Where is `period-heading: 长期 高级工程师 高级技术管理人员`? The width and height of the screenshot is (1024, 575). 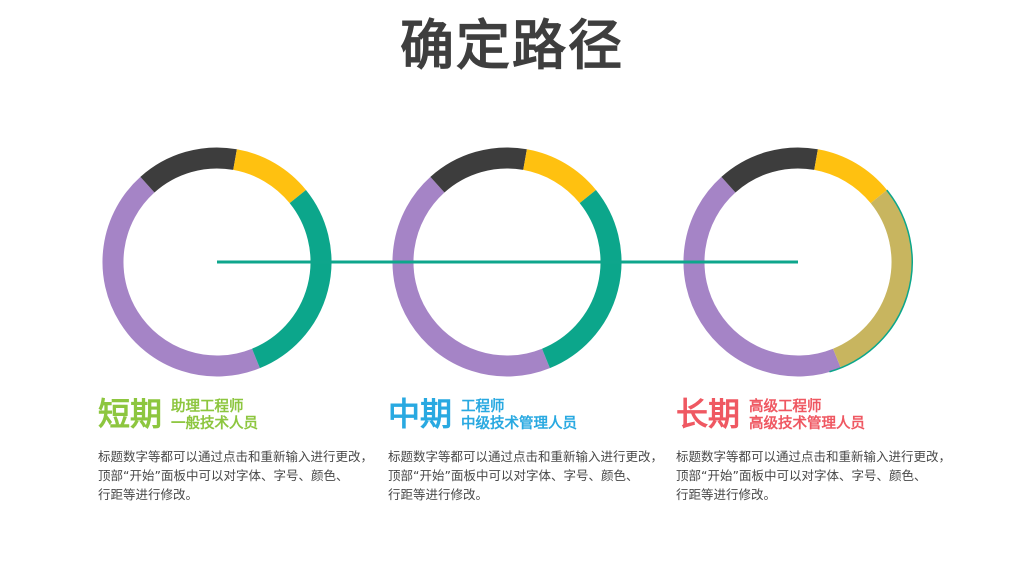 period-heading: 长期 高级工程师 高级技术管理人员 is located at coordinates (805, 415).